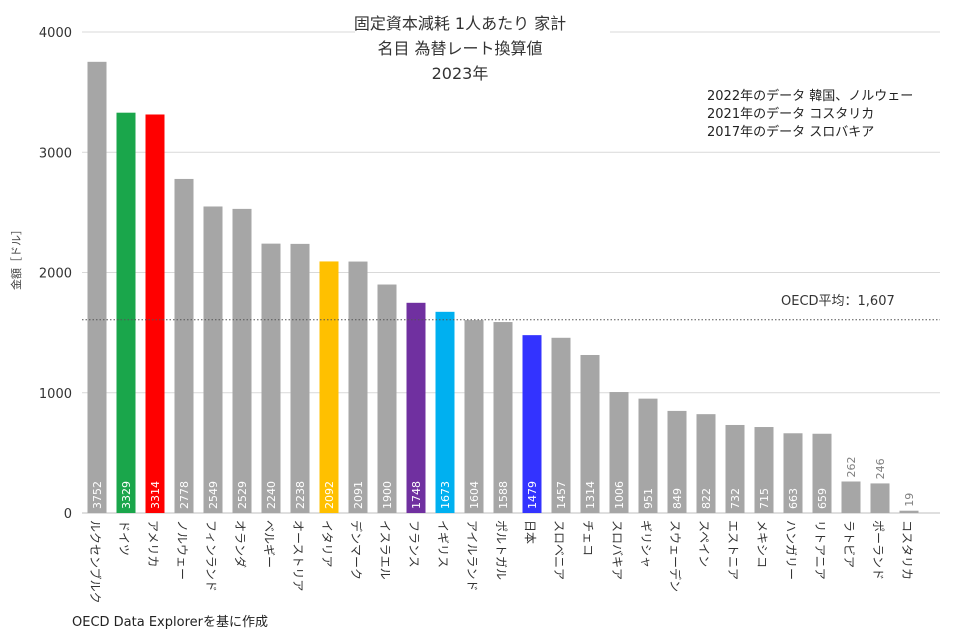 The image size is (975, 636). What do you see at coordinates (482, 44) in the screenshot?
I see `title-backdrop` at bounding box center [482, 44].